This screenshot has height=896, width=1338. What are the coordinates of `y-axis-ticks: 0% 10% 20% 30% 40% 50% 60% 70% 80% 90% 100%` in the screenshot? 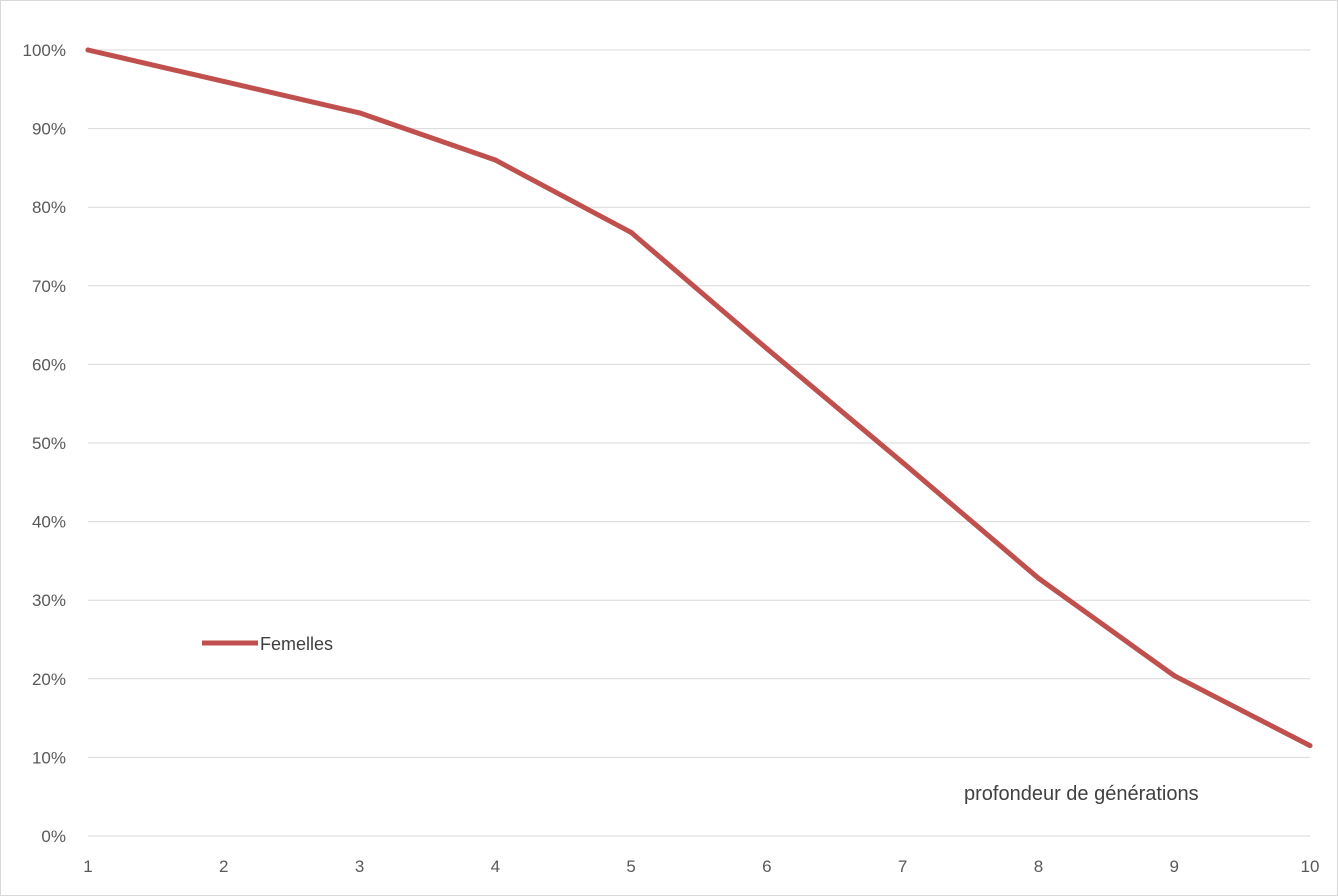 It's located at (44, 443).